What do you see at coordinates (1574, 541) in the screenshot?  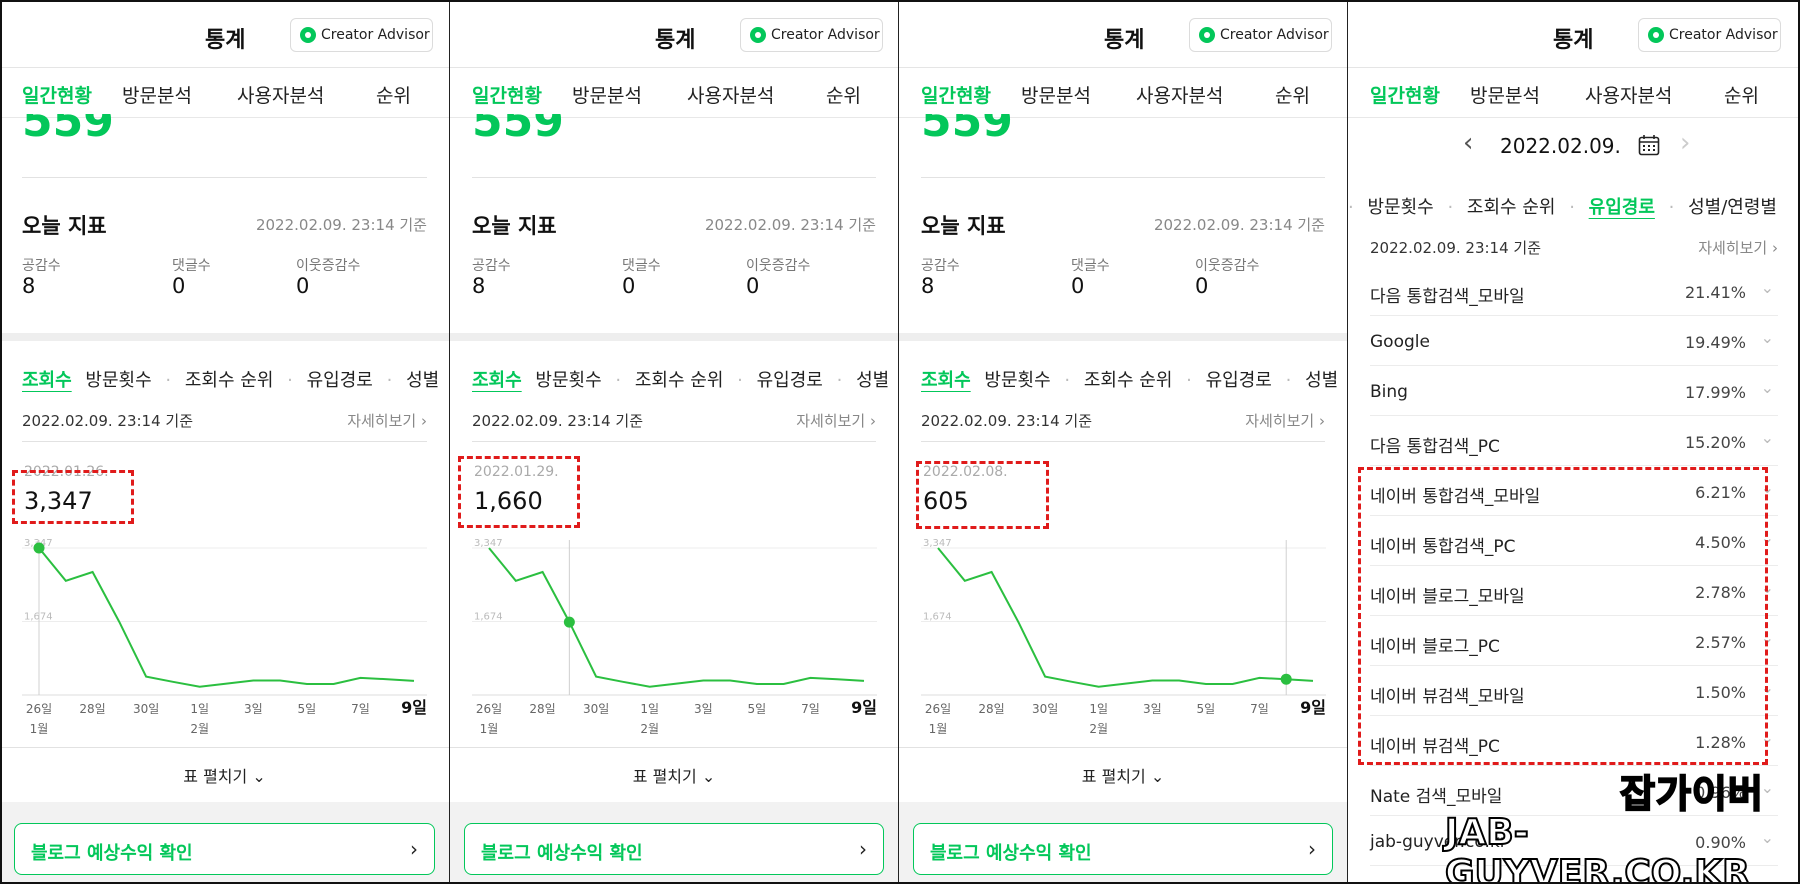 I see `referrer-row: 네이버 통합검색_PC 4.50% ⌄` at bounding box center [1574, 541].